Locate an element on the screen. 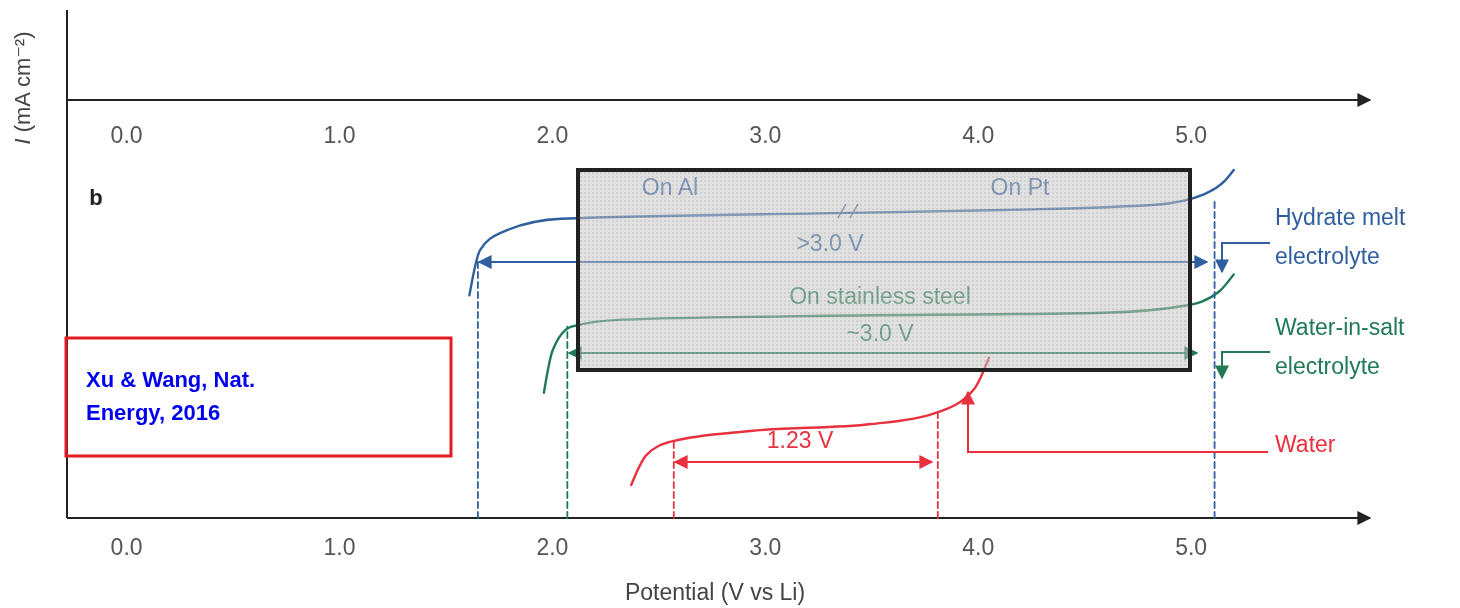 The height and width of the screenshot is (608, 1460). annotation: Xu & Wang, Nat. Energy, 2016 is located at coordinates (171, 396).